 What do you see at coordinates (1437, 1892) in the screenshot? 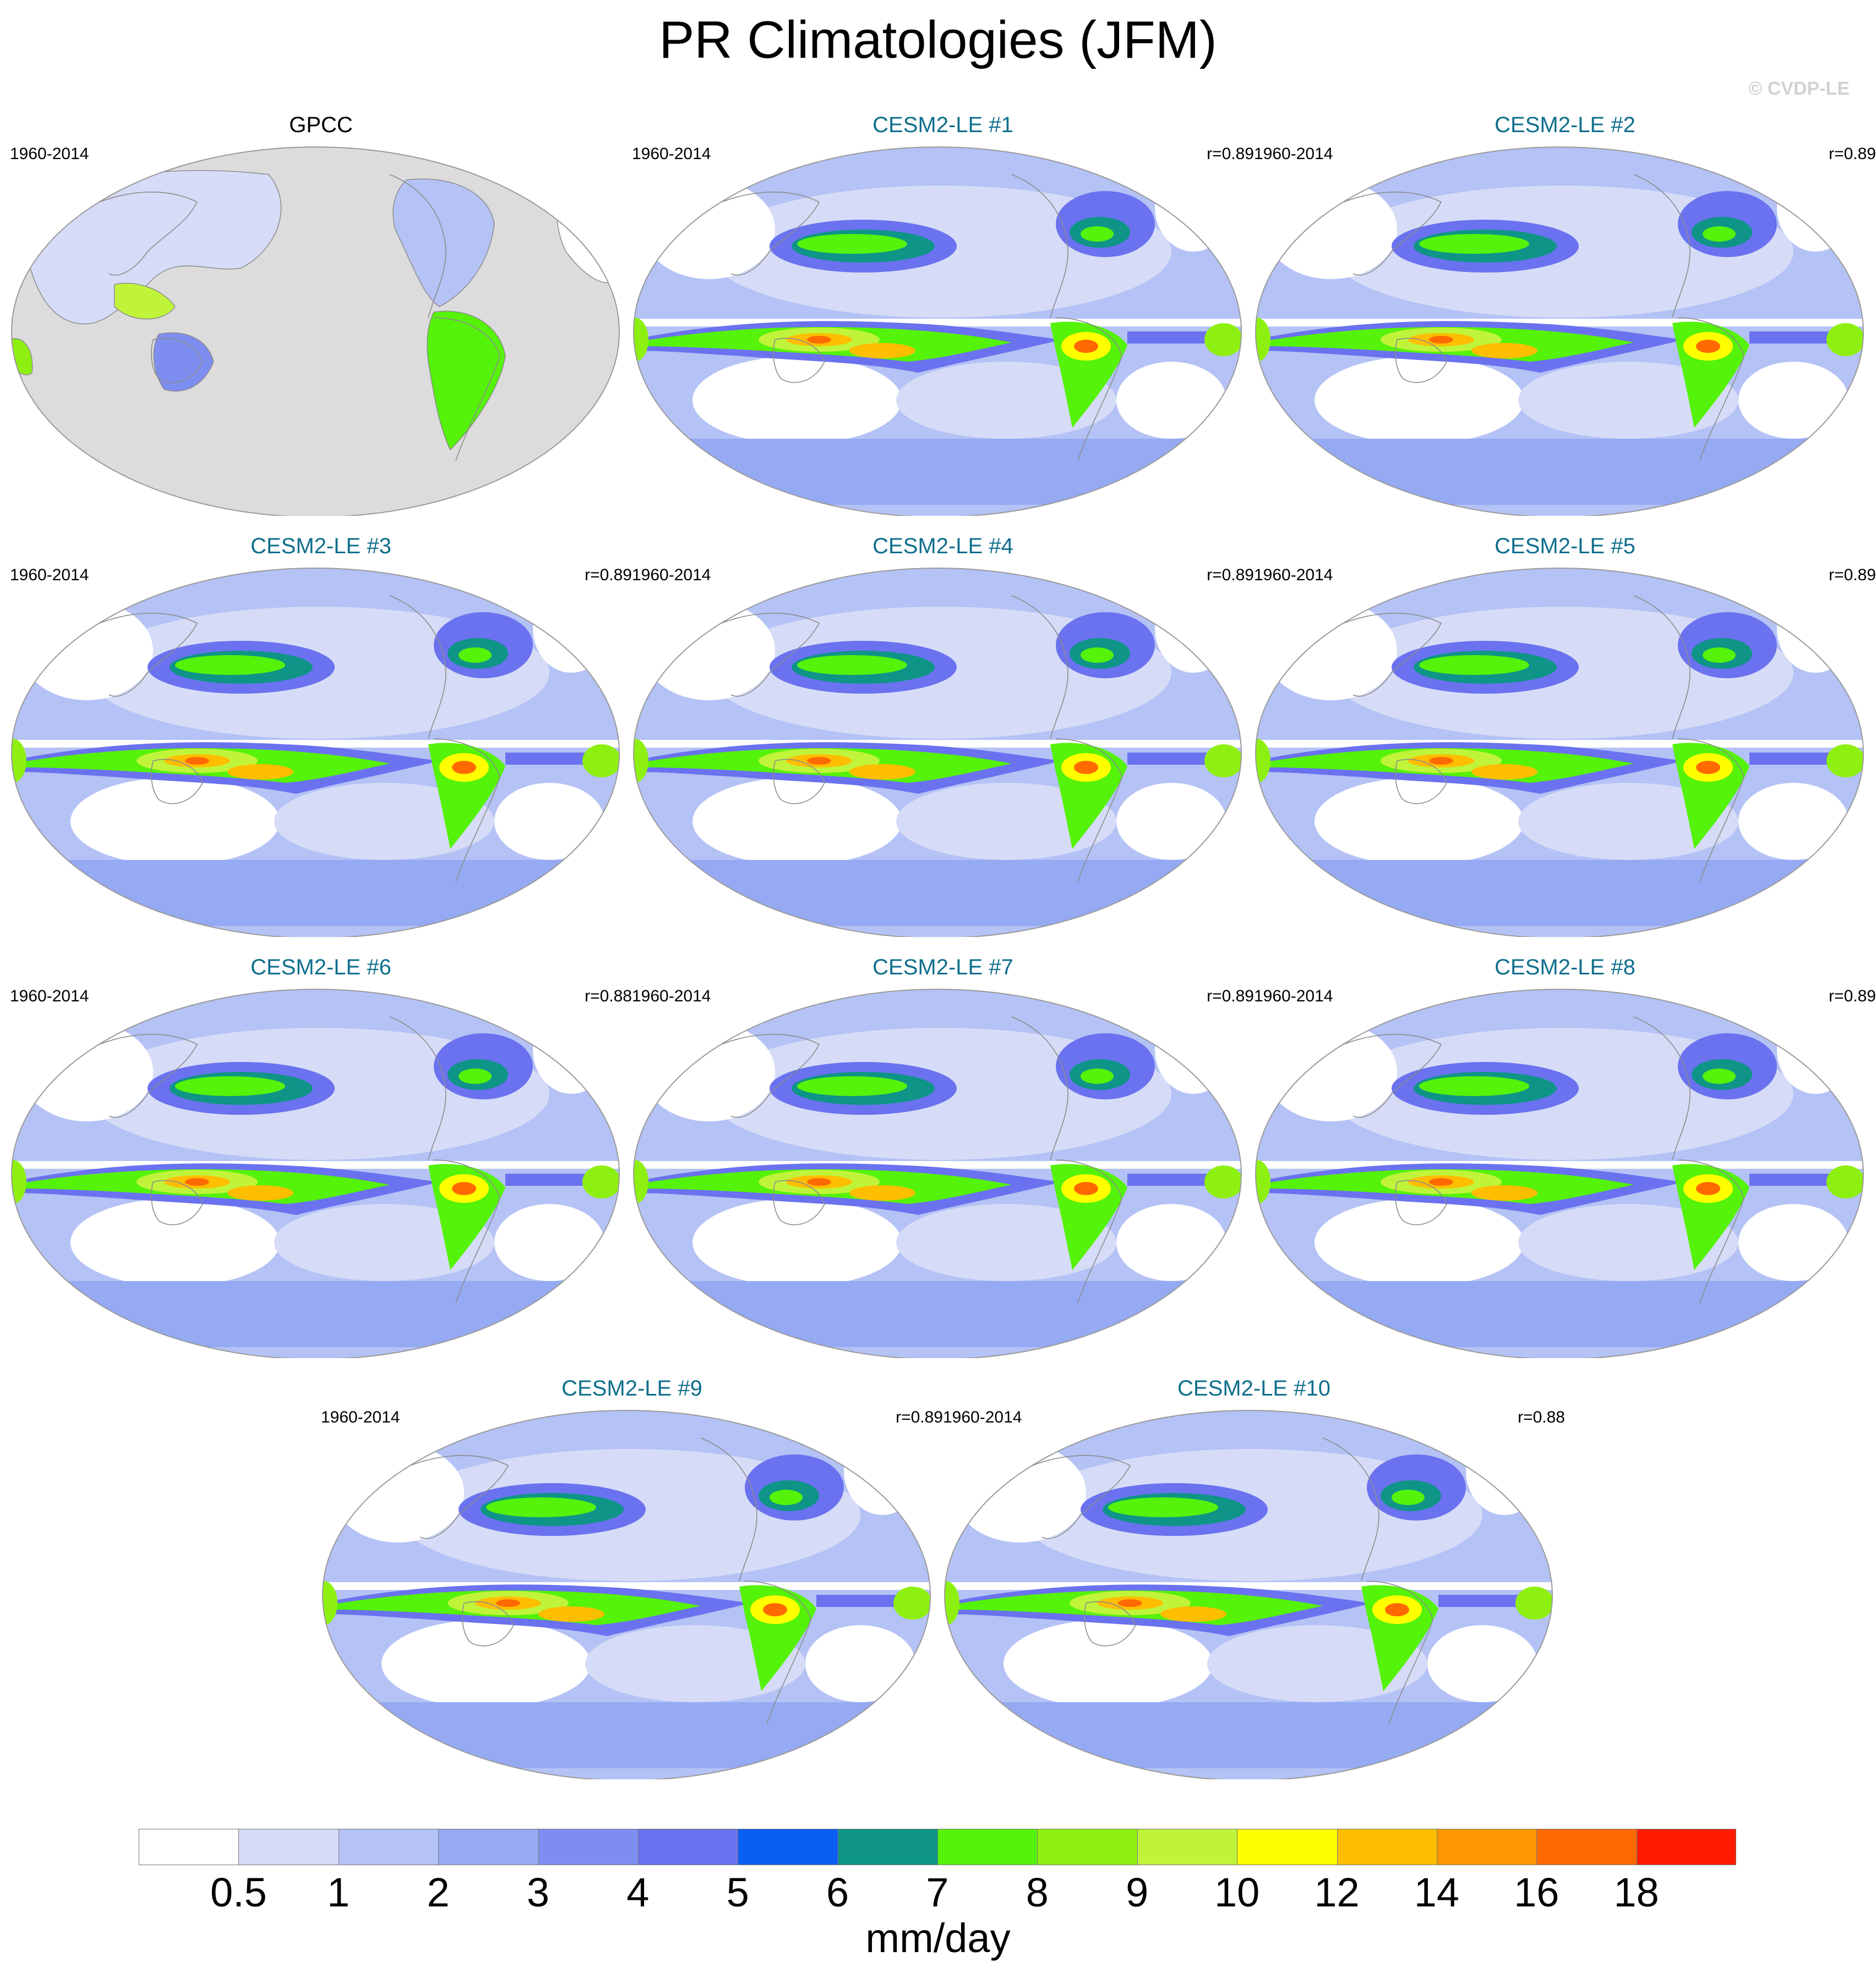
I see `colorbar-tick-label: 14` at bounding box center [1437, 1892].